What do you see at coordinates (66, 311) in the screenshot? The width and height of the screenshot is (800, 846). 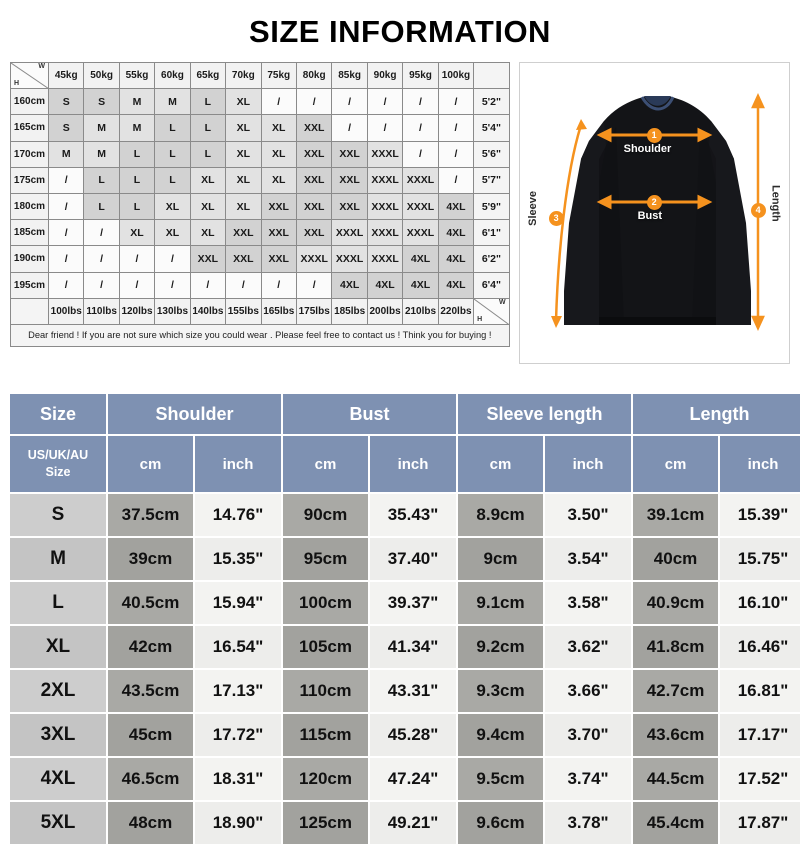 I see `matrix-weight-lbs-0: 100lbs` at bounding box center [66, 311].